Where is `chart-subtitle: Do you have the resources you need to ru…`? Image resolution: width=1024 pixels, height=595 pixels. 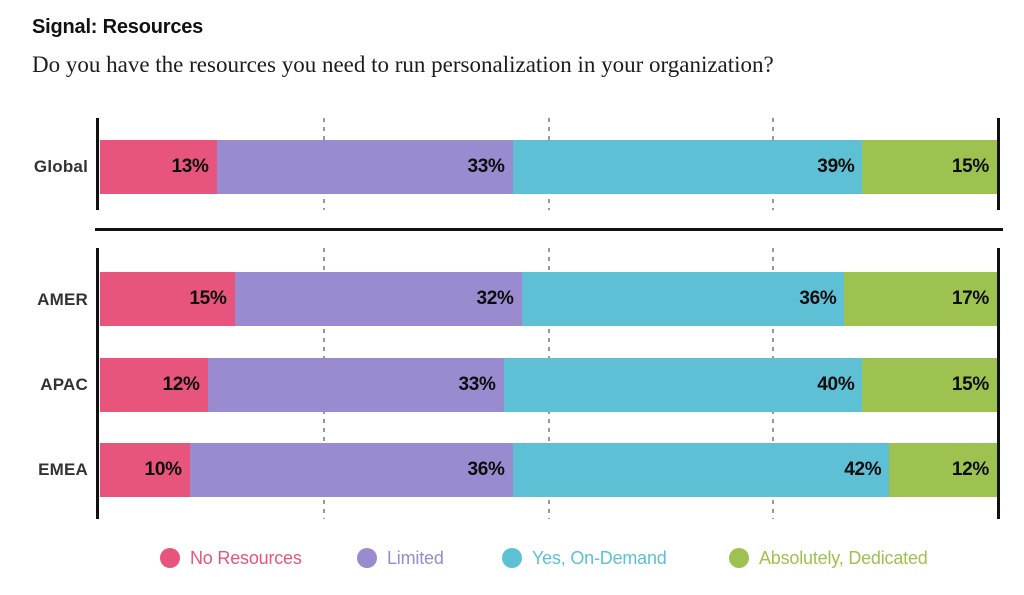
chart-subtitle: Do you have the resources you need to ru… is located at coordinates (403, 64).